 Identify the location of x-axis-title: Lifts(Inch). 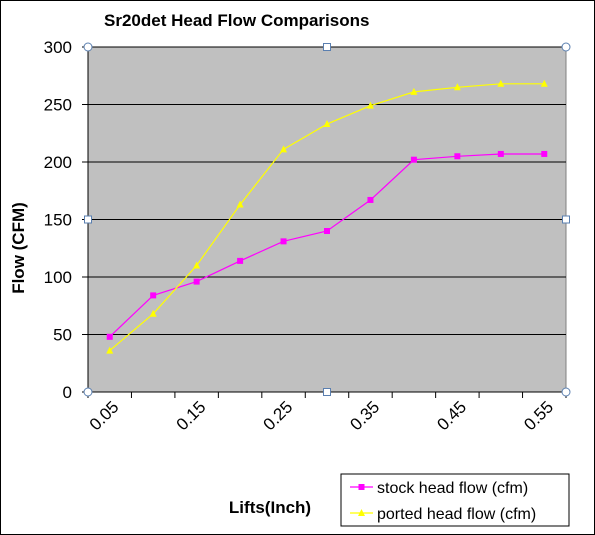
(270, 507).